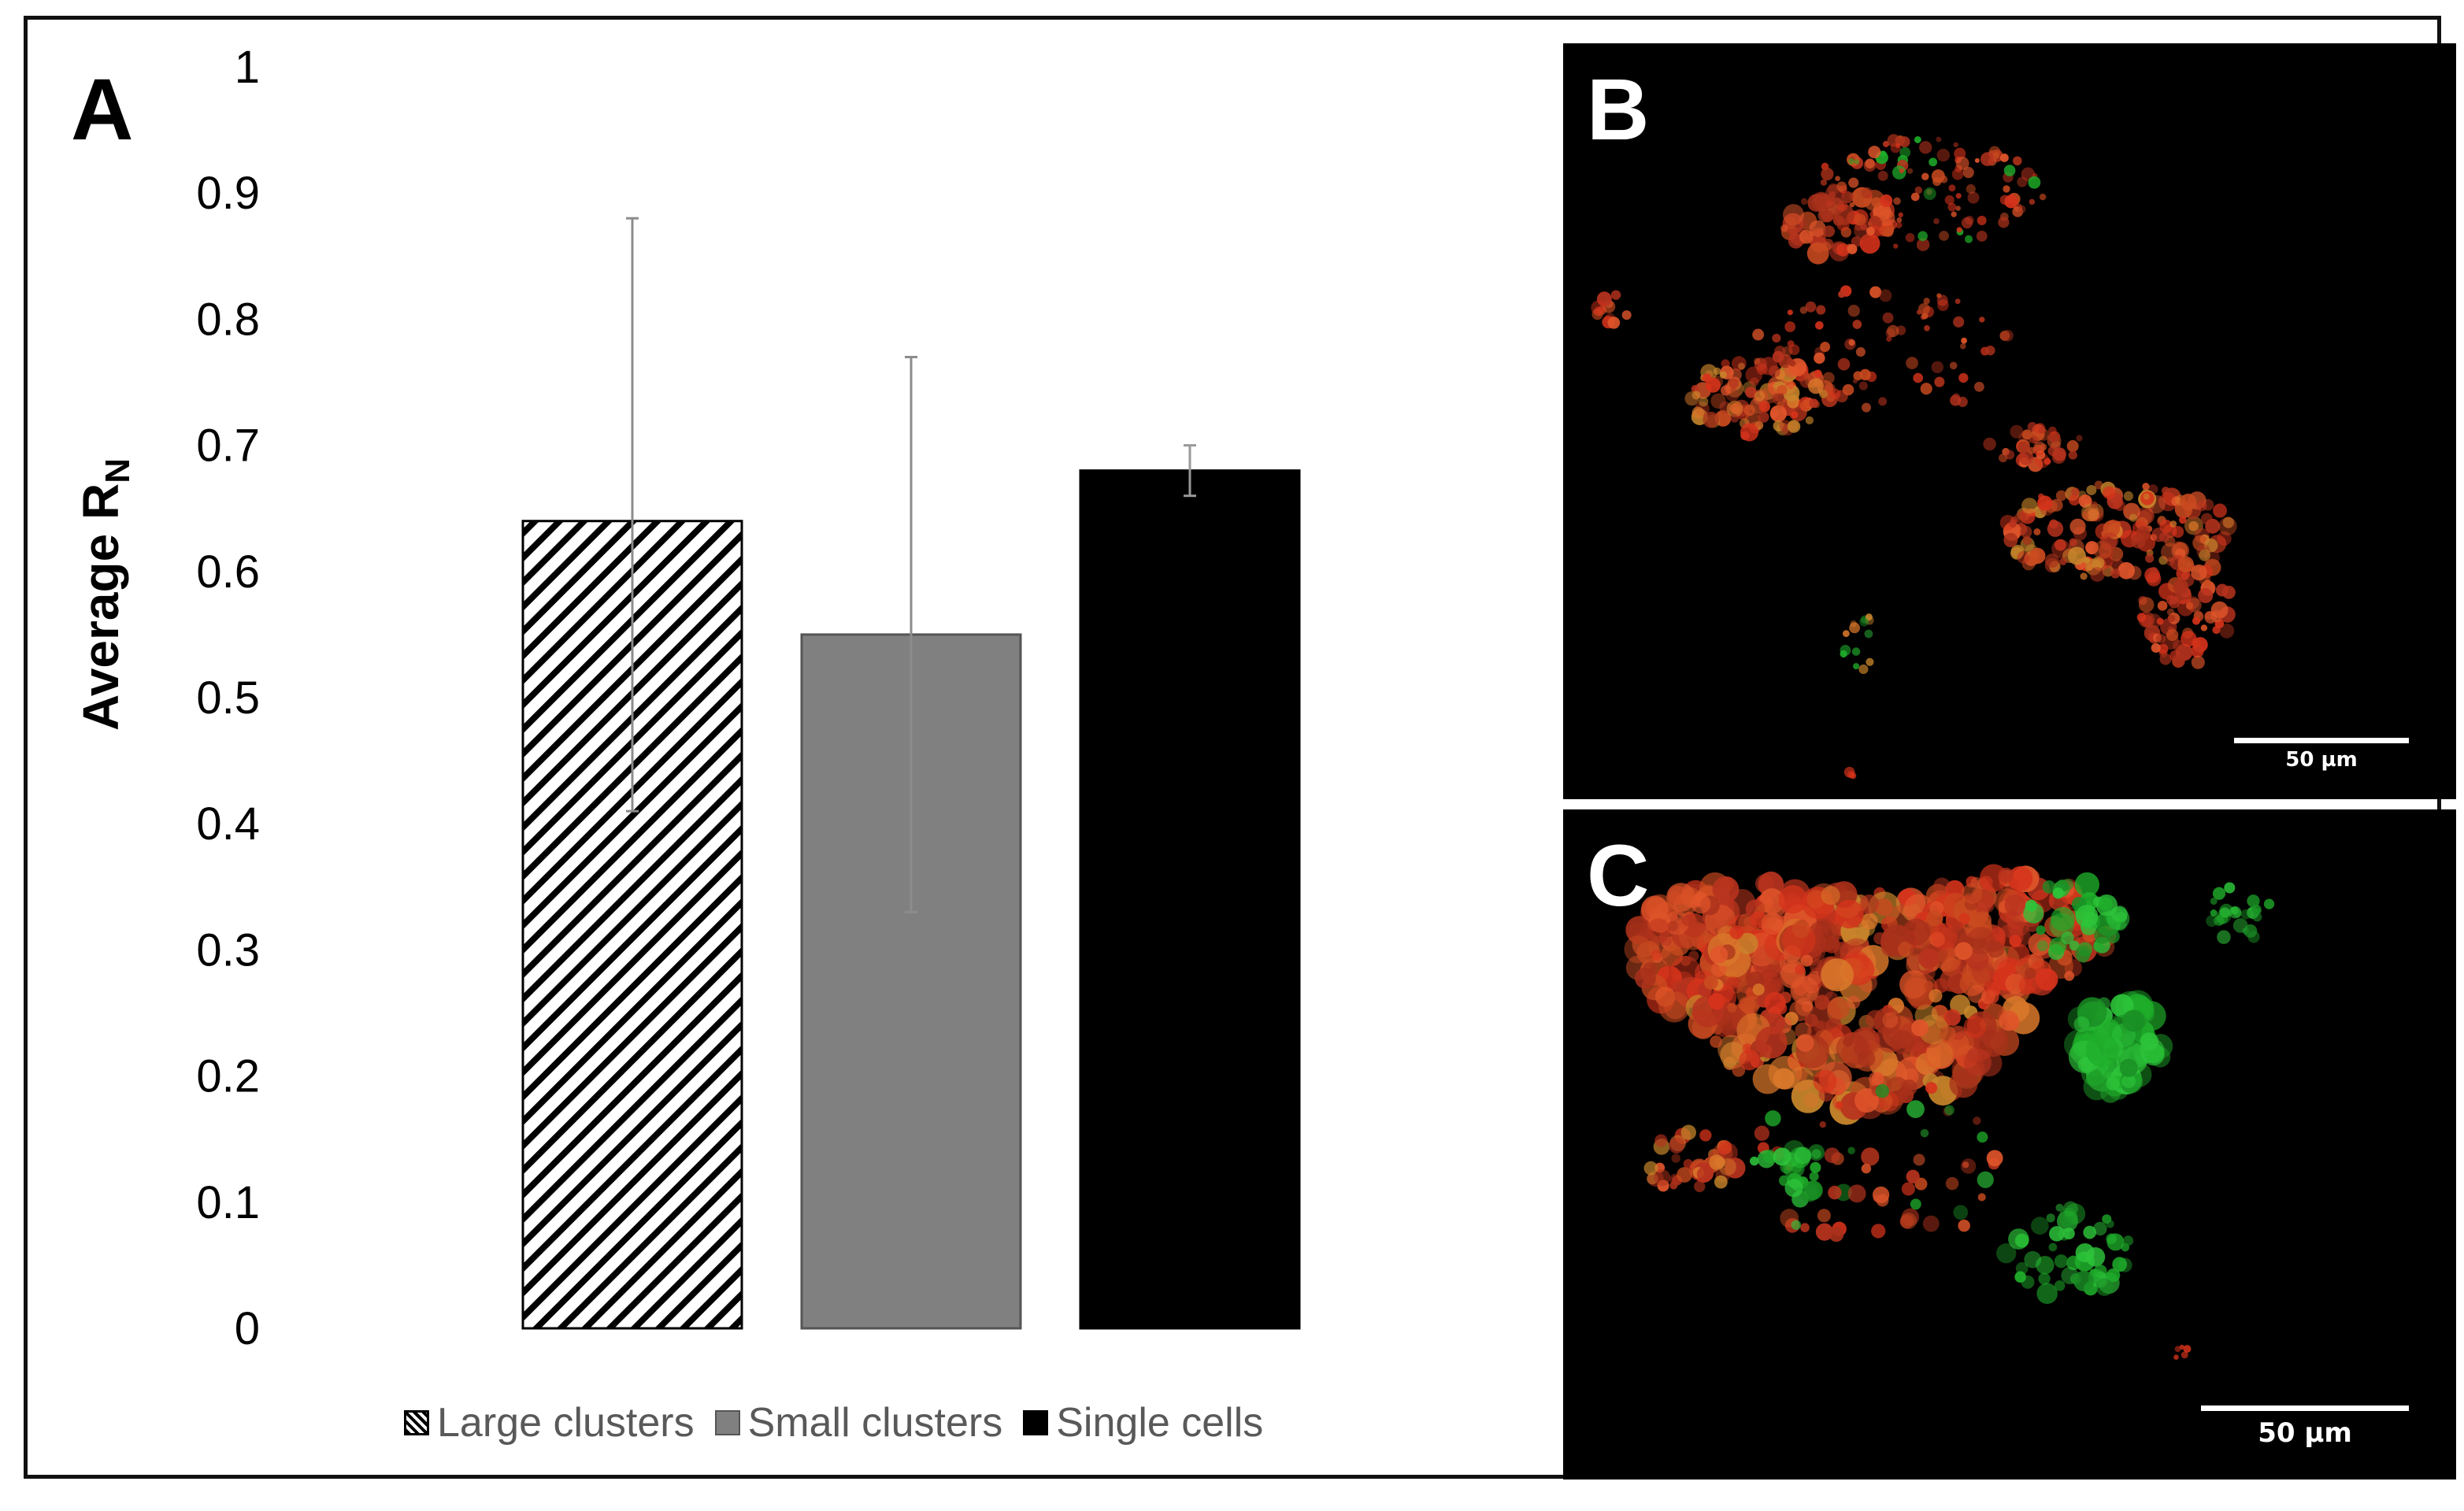 The image size is (2464, 1511). What do you see at coordinates (416, 1422) in the screenshot?
I see `legend-swatch-large-clusters` at bounding box center [416, 1422].